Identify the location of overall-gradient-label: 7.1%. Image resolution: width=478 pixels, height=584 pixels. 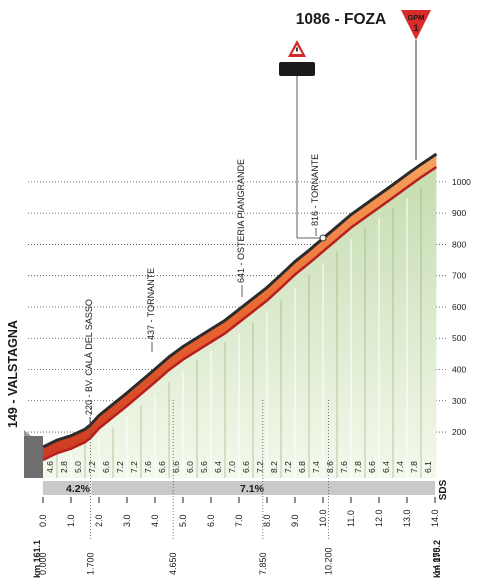
(252, 489).